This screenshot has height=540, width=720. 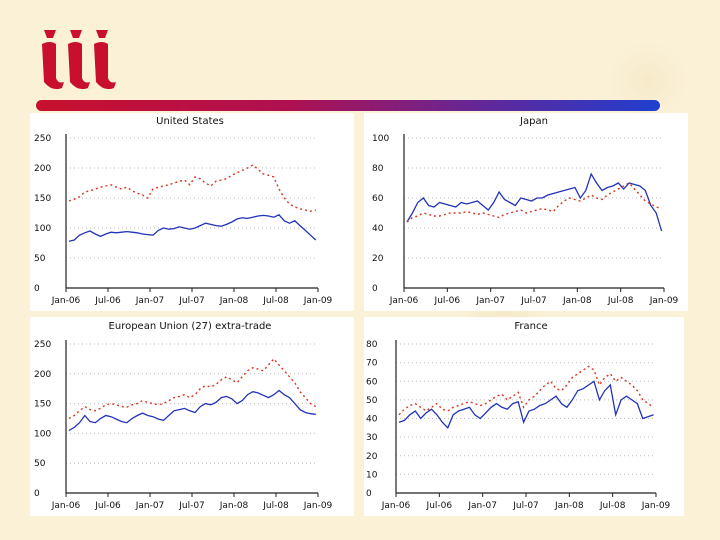 I want to click on y-tick-label: 70, so click(x=372, y=364).